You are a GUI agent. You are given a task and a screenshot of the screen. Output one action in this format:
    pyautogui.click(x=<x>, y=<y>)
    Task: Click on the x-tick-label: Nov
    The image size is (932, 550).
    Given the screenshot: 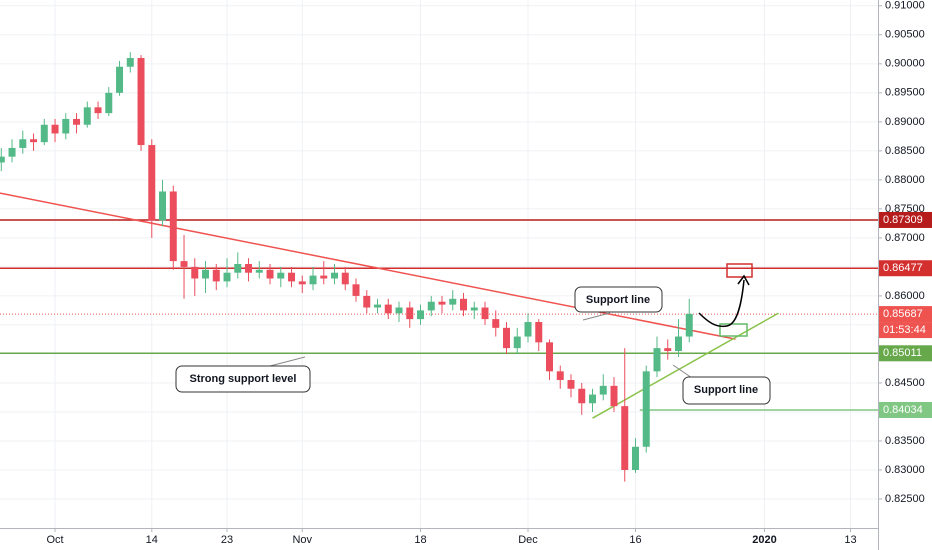 What is the action you would take?
    pyautogui.click(x=302, y=540)
    